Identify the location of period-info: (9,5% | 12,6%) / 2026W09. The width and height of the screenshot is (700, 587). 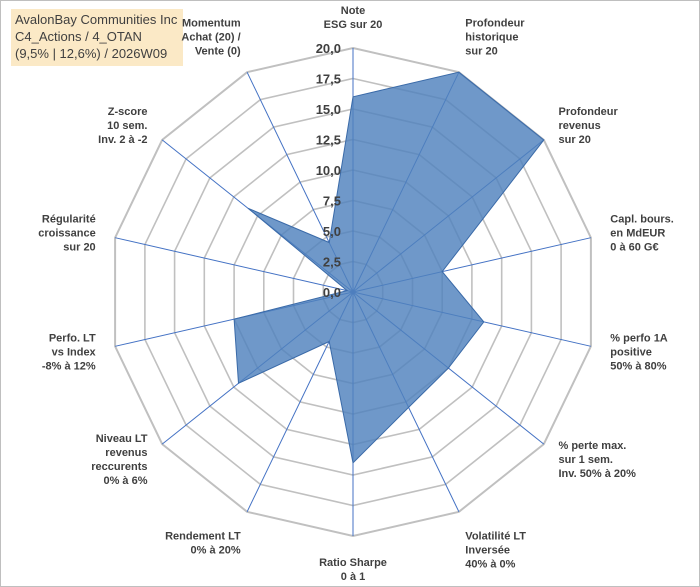
(91, 53).